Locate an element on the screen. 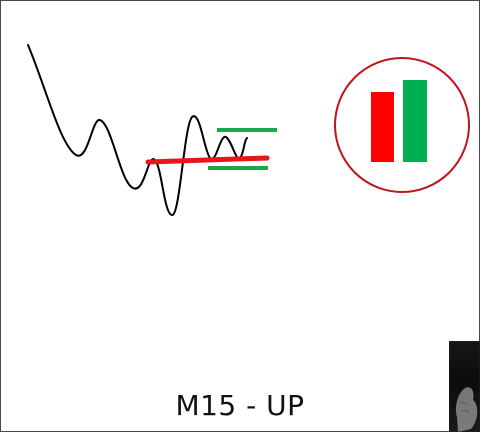  bullish-candle is located at coordinates (415, 121).